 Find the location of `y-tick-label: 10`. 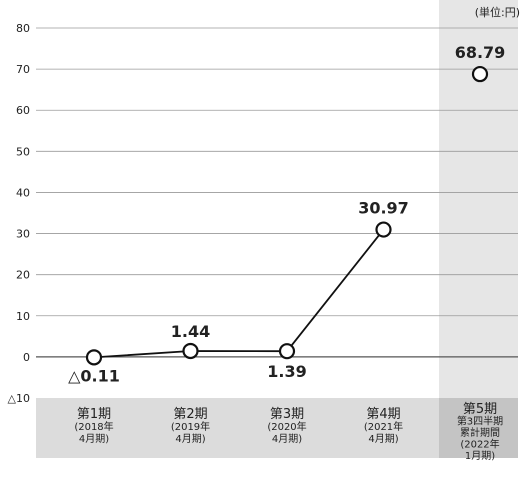

y-tick-label: 10 is located at coordinates (23, 316).